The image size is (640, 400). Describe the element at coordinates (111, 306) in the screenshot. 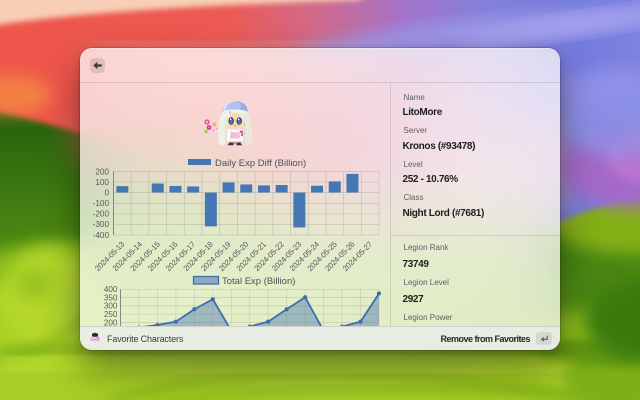

I see `svg-text: 300` at that location.